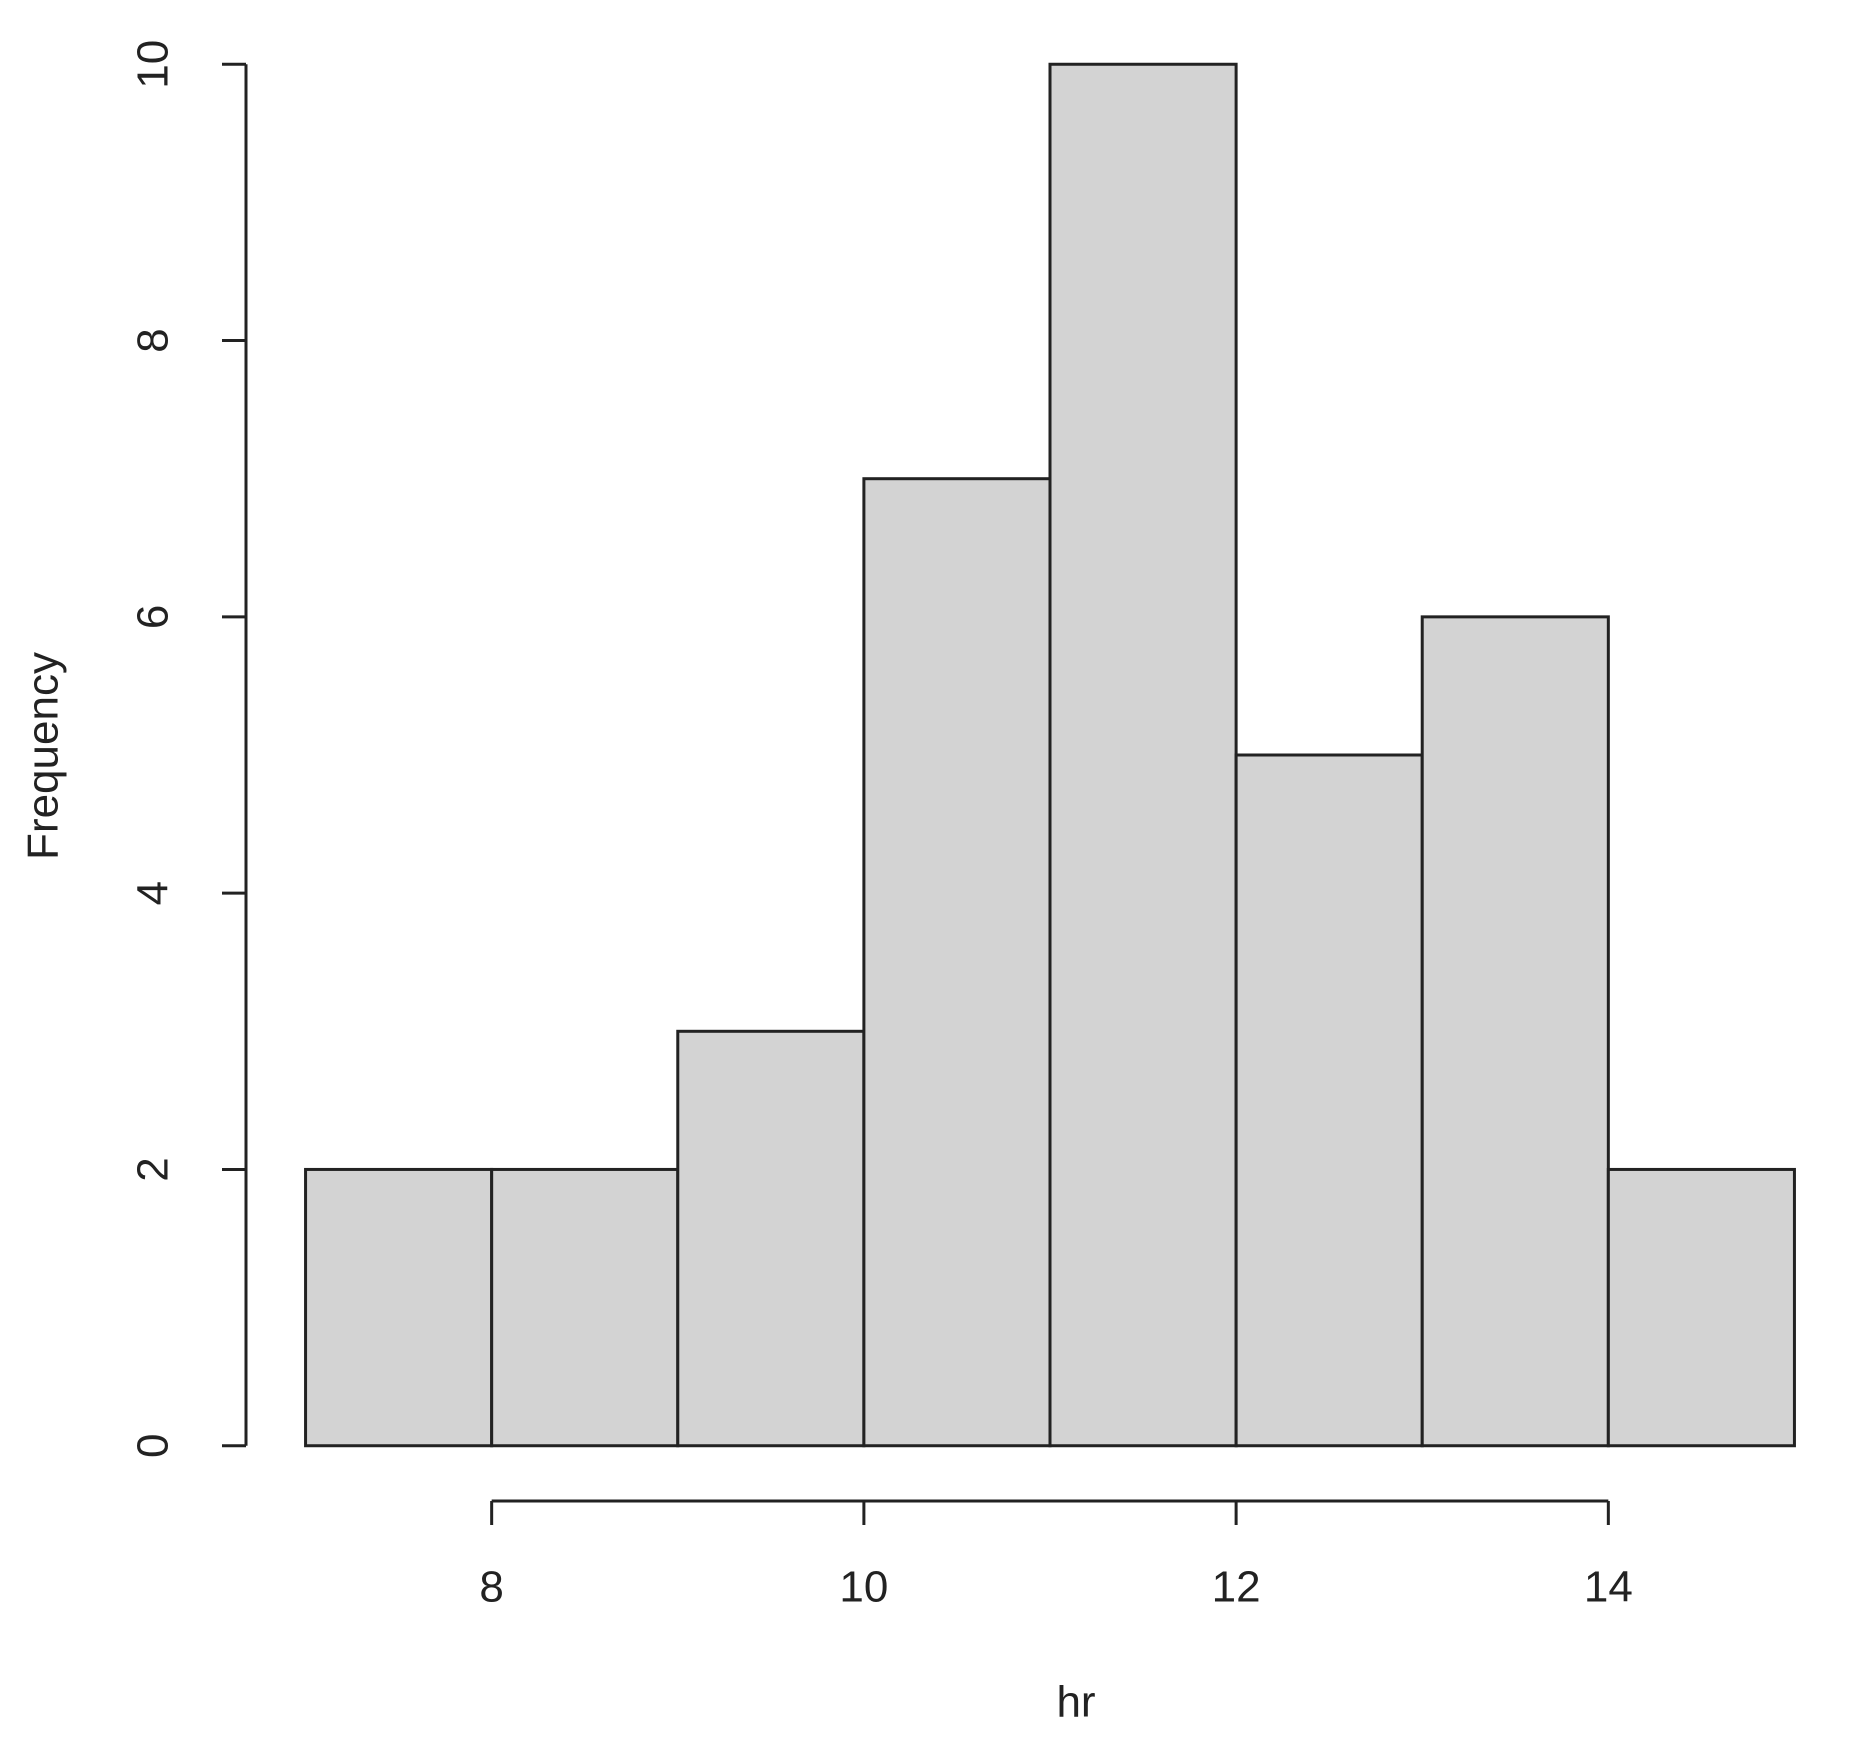 The width and height of the screenshot is (1870, 1750). What do you see at coordinates (153, 1169) in the screenshot?
I see `y-tick-label: 2` at bounding box center [153, 1169].